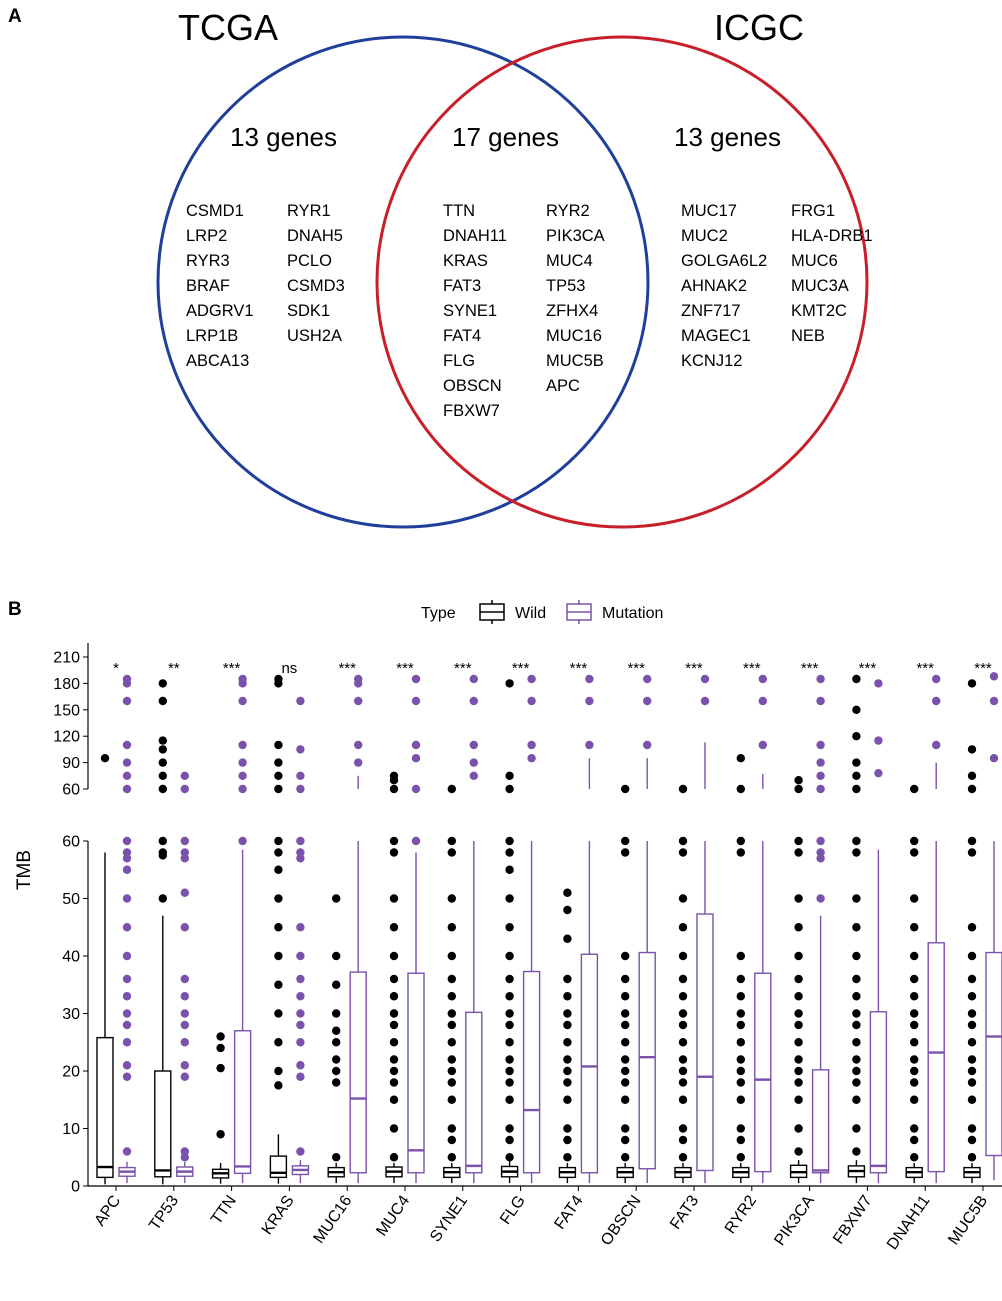  What do you see at coordinates (569, 1212) in the screenshot?
I see `x-tick-label: FAT4` at bounding box center [569, 1212].